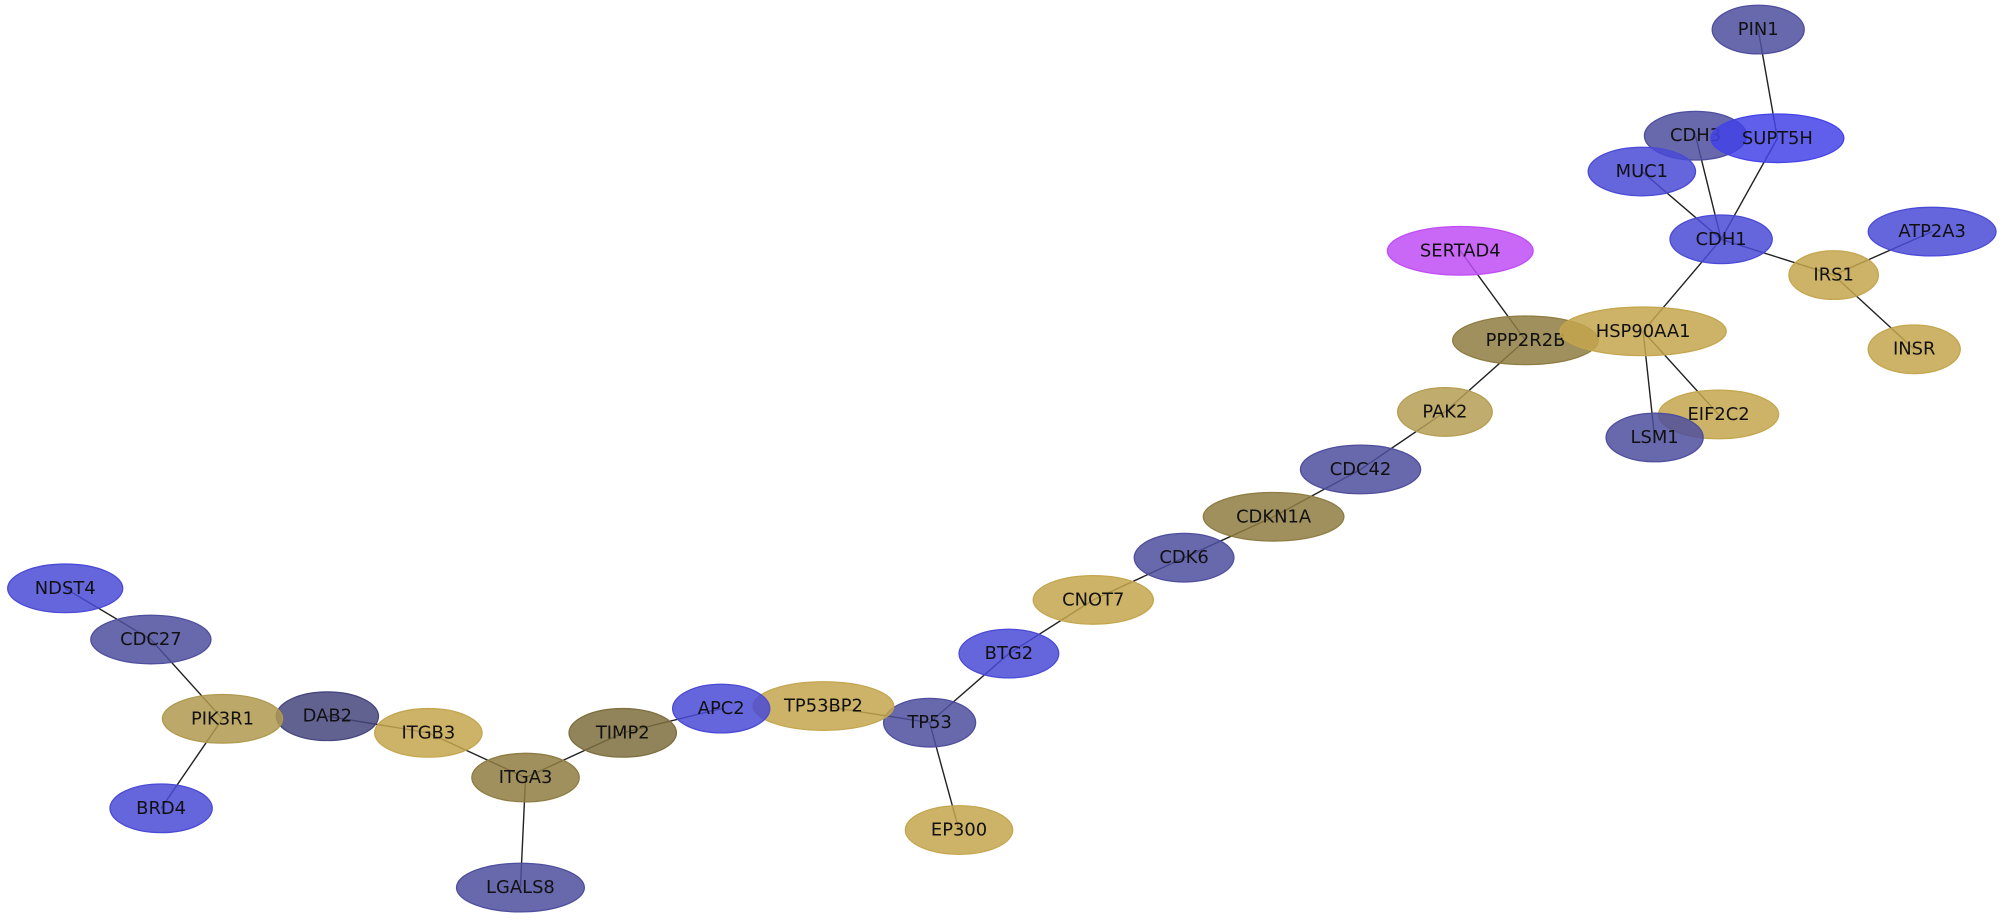  I want to click on node: SUPT5H, so click(1777, 138).